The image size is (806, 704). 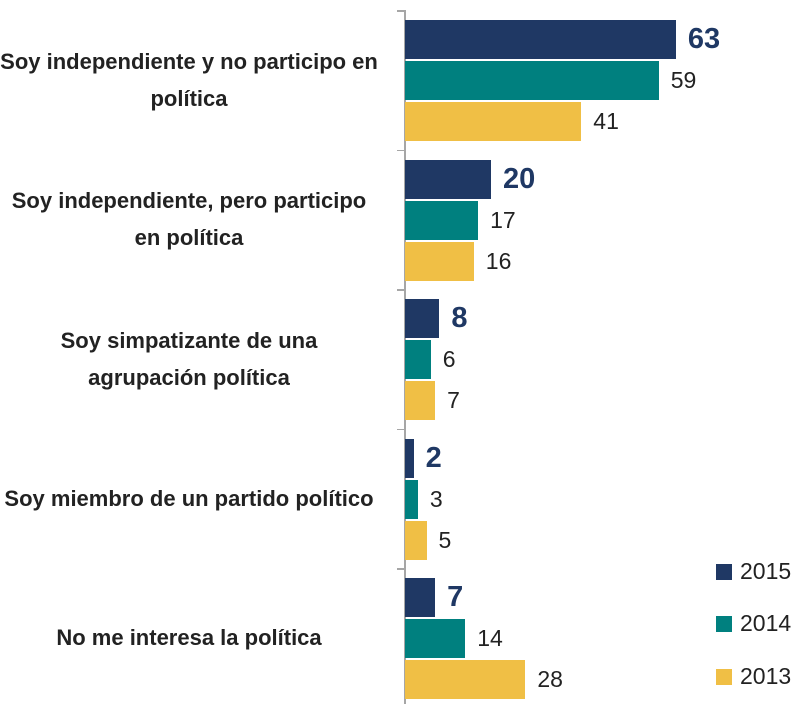 I want to click on category-label: Soy miembro de un partido político, so click(x=189, y=498).